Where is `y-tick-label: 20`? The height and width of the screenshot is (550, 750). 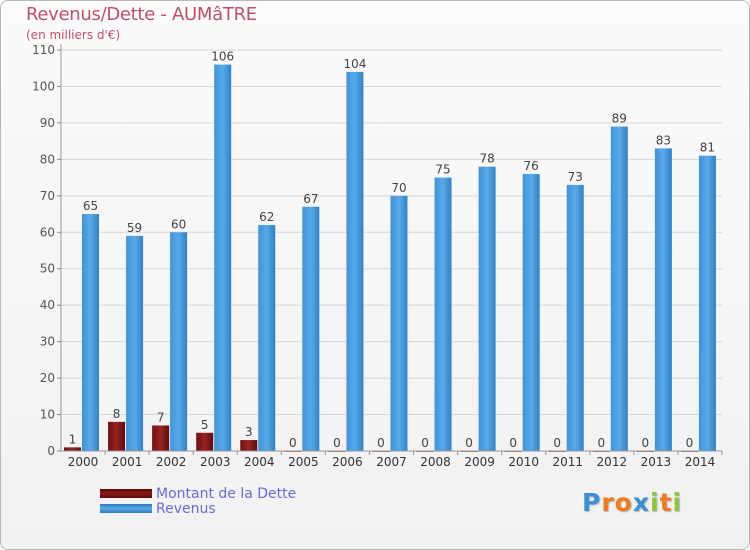
y-tick-label: 20 is located at coordinates (47, 378).